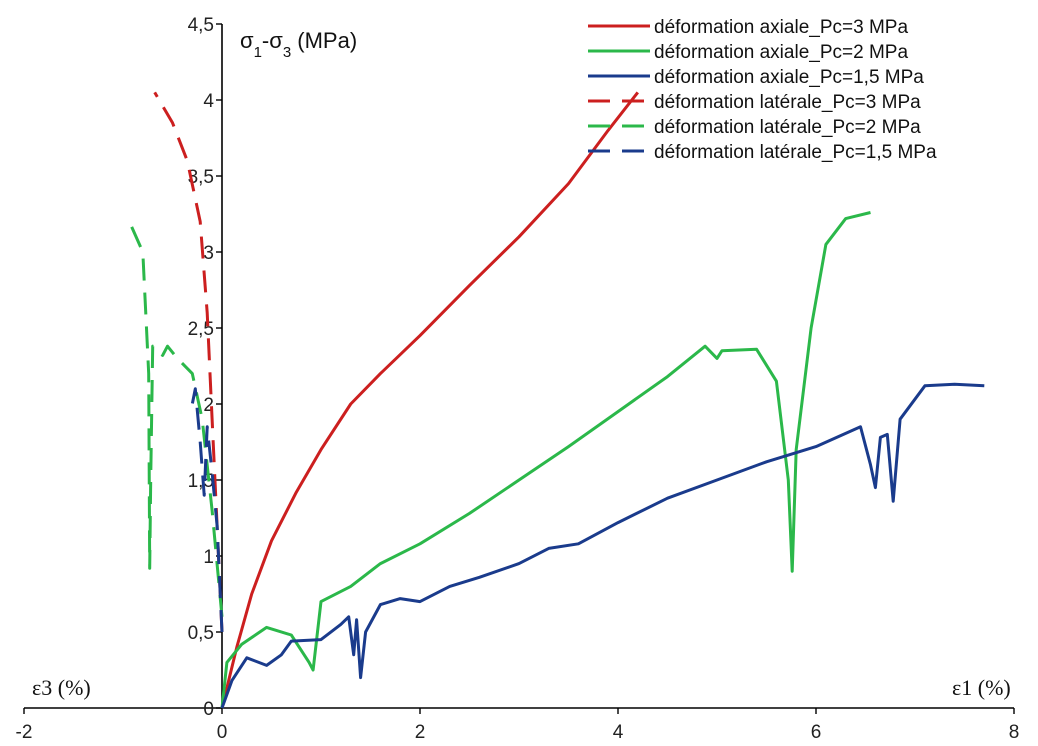  I want to click on y-tick-label: 3,5, so click(201, 177).